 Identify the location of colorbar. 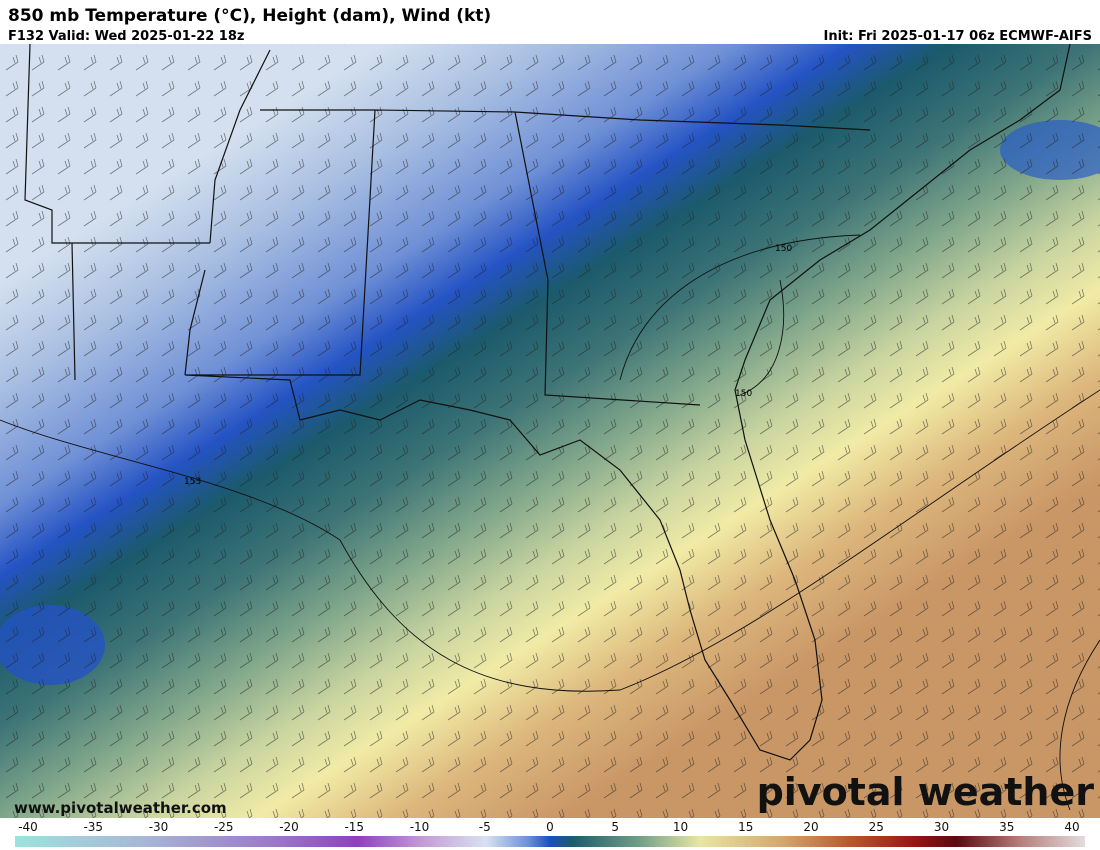
(550, 841).